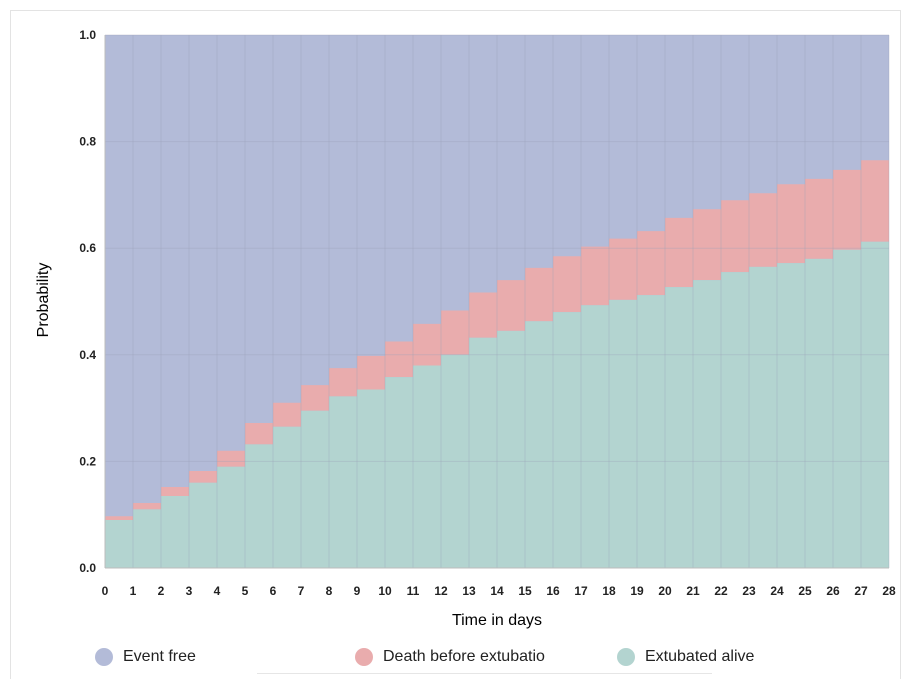 The height and width of the screenshot is (679, 905). I want to click on x-tick-label: 27, so click(861, 591).